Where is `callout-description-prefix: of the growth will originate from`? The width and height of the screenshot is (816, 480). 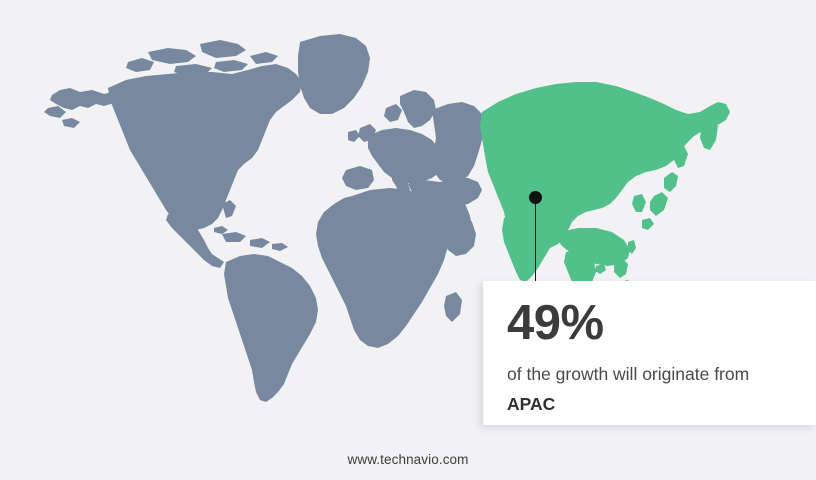
callout-description-prefix: of the growth will originate from is located at coordinates (628, 373).